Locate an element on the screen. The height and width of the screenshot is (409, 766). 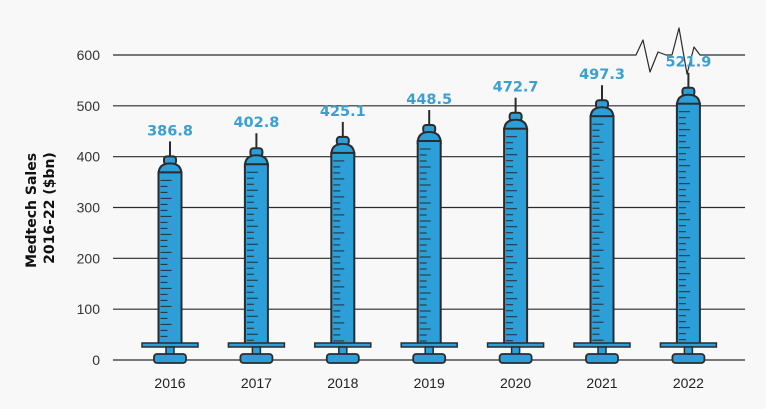
data-label: 386.8 is located at coordinates (170, 131).